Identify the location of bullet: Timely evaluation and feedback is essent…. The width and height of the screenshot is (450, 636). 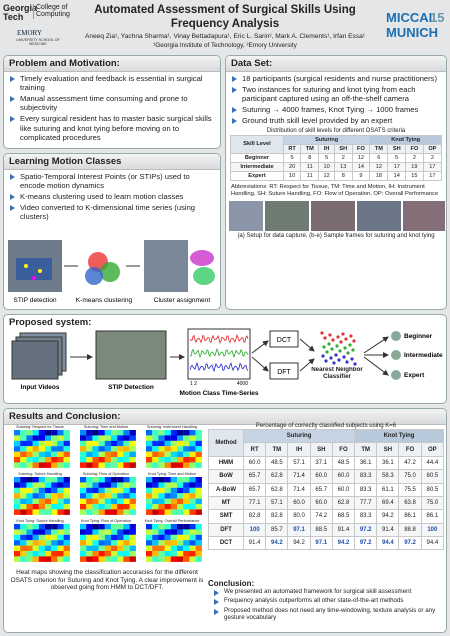
(112, 83).